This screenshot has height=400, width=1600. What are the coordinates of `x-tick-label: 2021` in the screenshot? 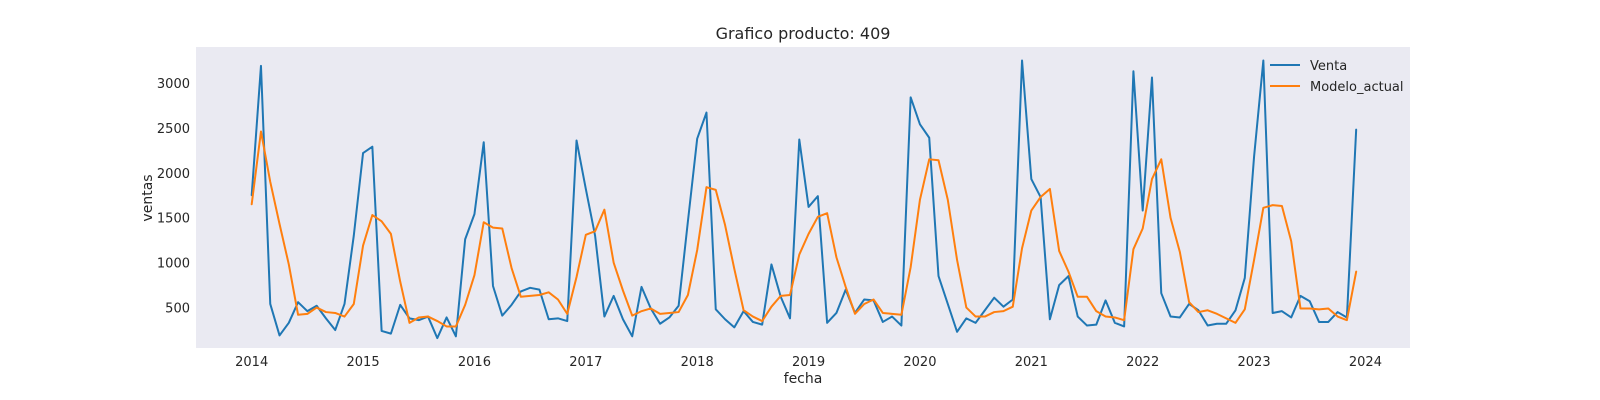 It's located at (1031, 362).